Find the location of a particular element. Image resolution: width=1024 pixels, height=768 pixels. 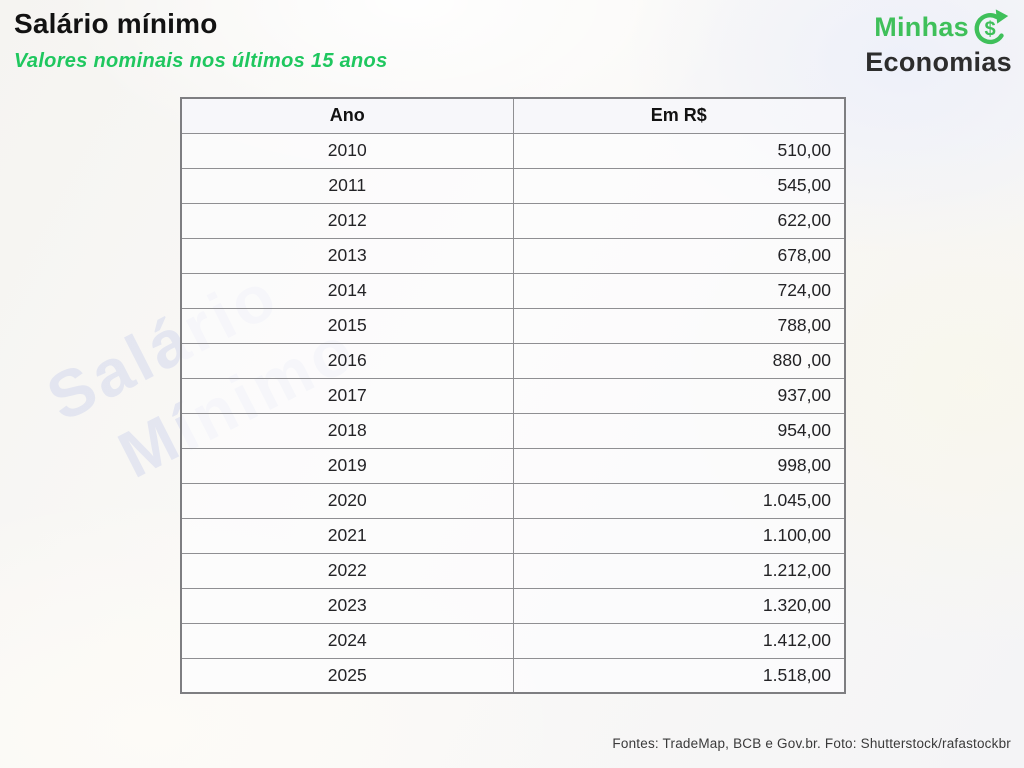

table-row: 2017 937,00 is located at coordinates (513, 395).